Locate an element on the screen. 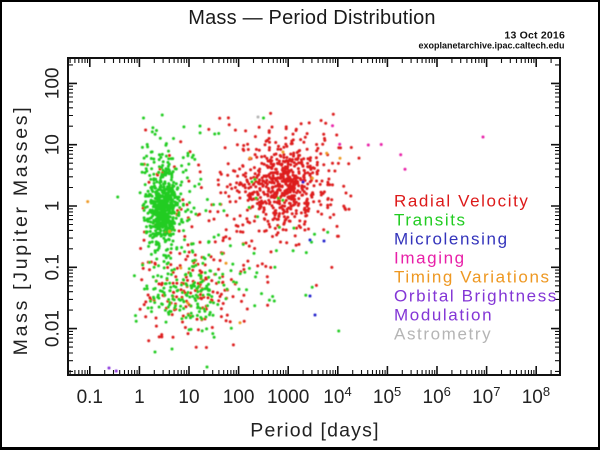 The height and width of the screenshot is (450, 600). svg-text: Transits is located at coordinates (430, 220).